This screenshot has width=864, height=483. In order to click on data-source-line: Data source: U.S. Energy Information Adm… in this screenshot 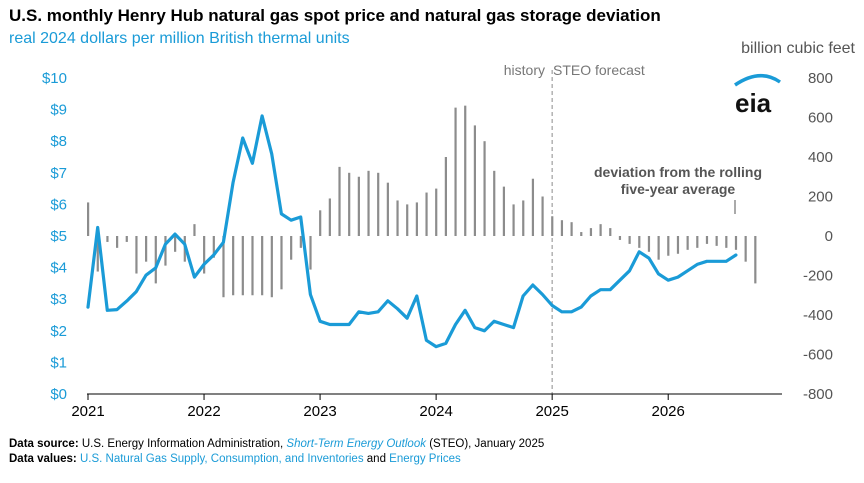, I will do `click(276, 444)`.